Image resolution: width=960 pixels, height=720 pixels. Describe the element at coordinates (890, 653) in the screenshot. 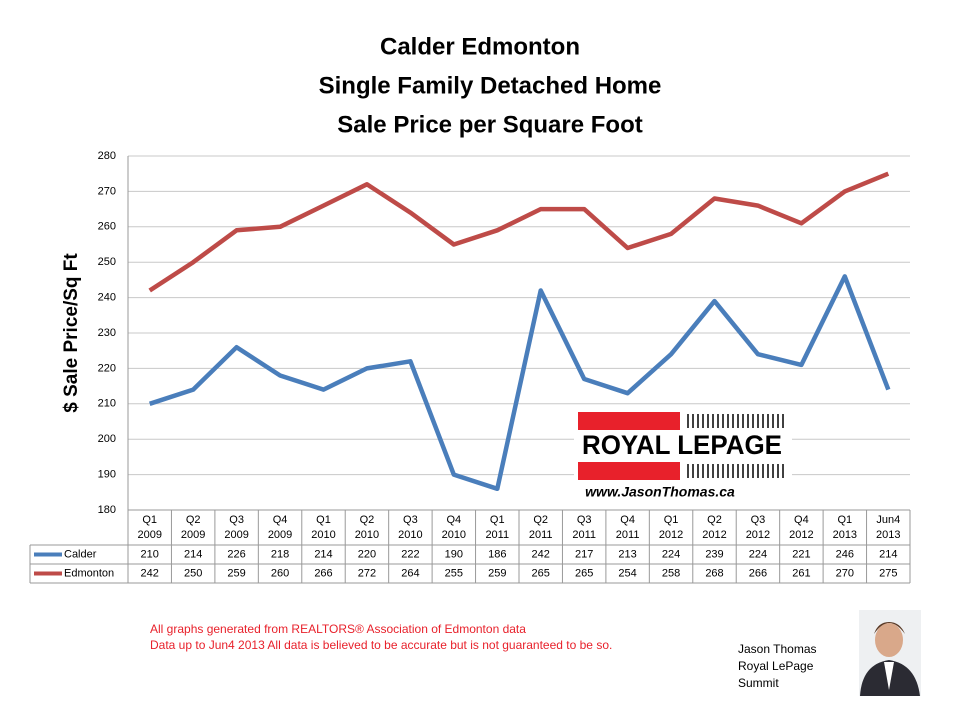

I see `agent-photo` at that location.